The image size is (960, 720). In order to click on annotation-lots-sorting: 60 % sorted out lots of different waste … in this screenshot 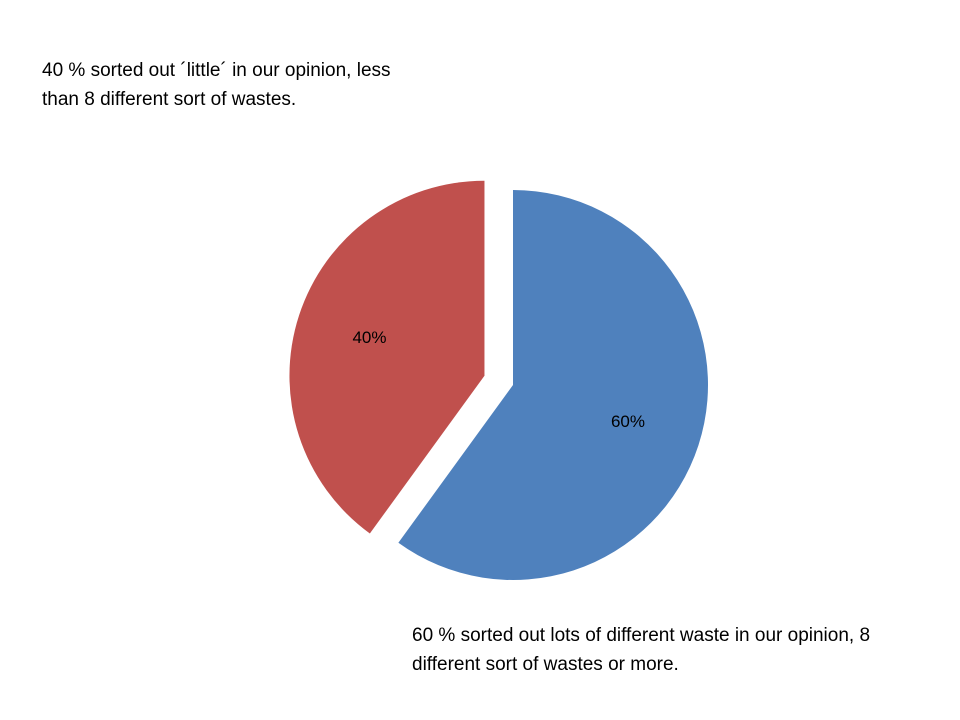, I will do `click(641, 650)`.